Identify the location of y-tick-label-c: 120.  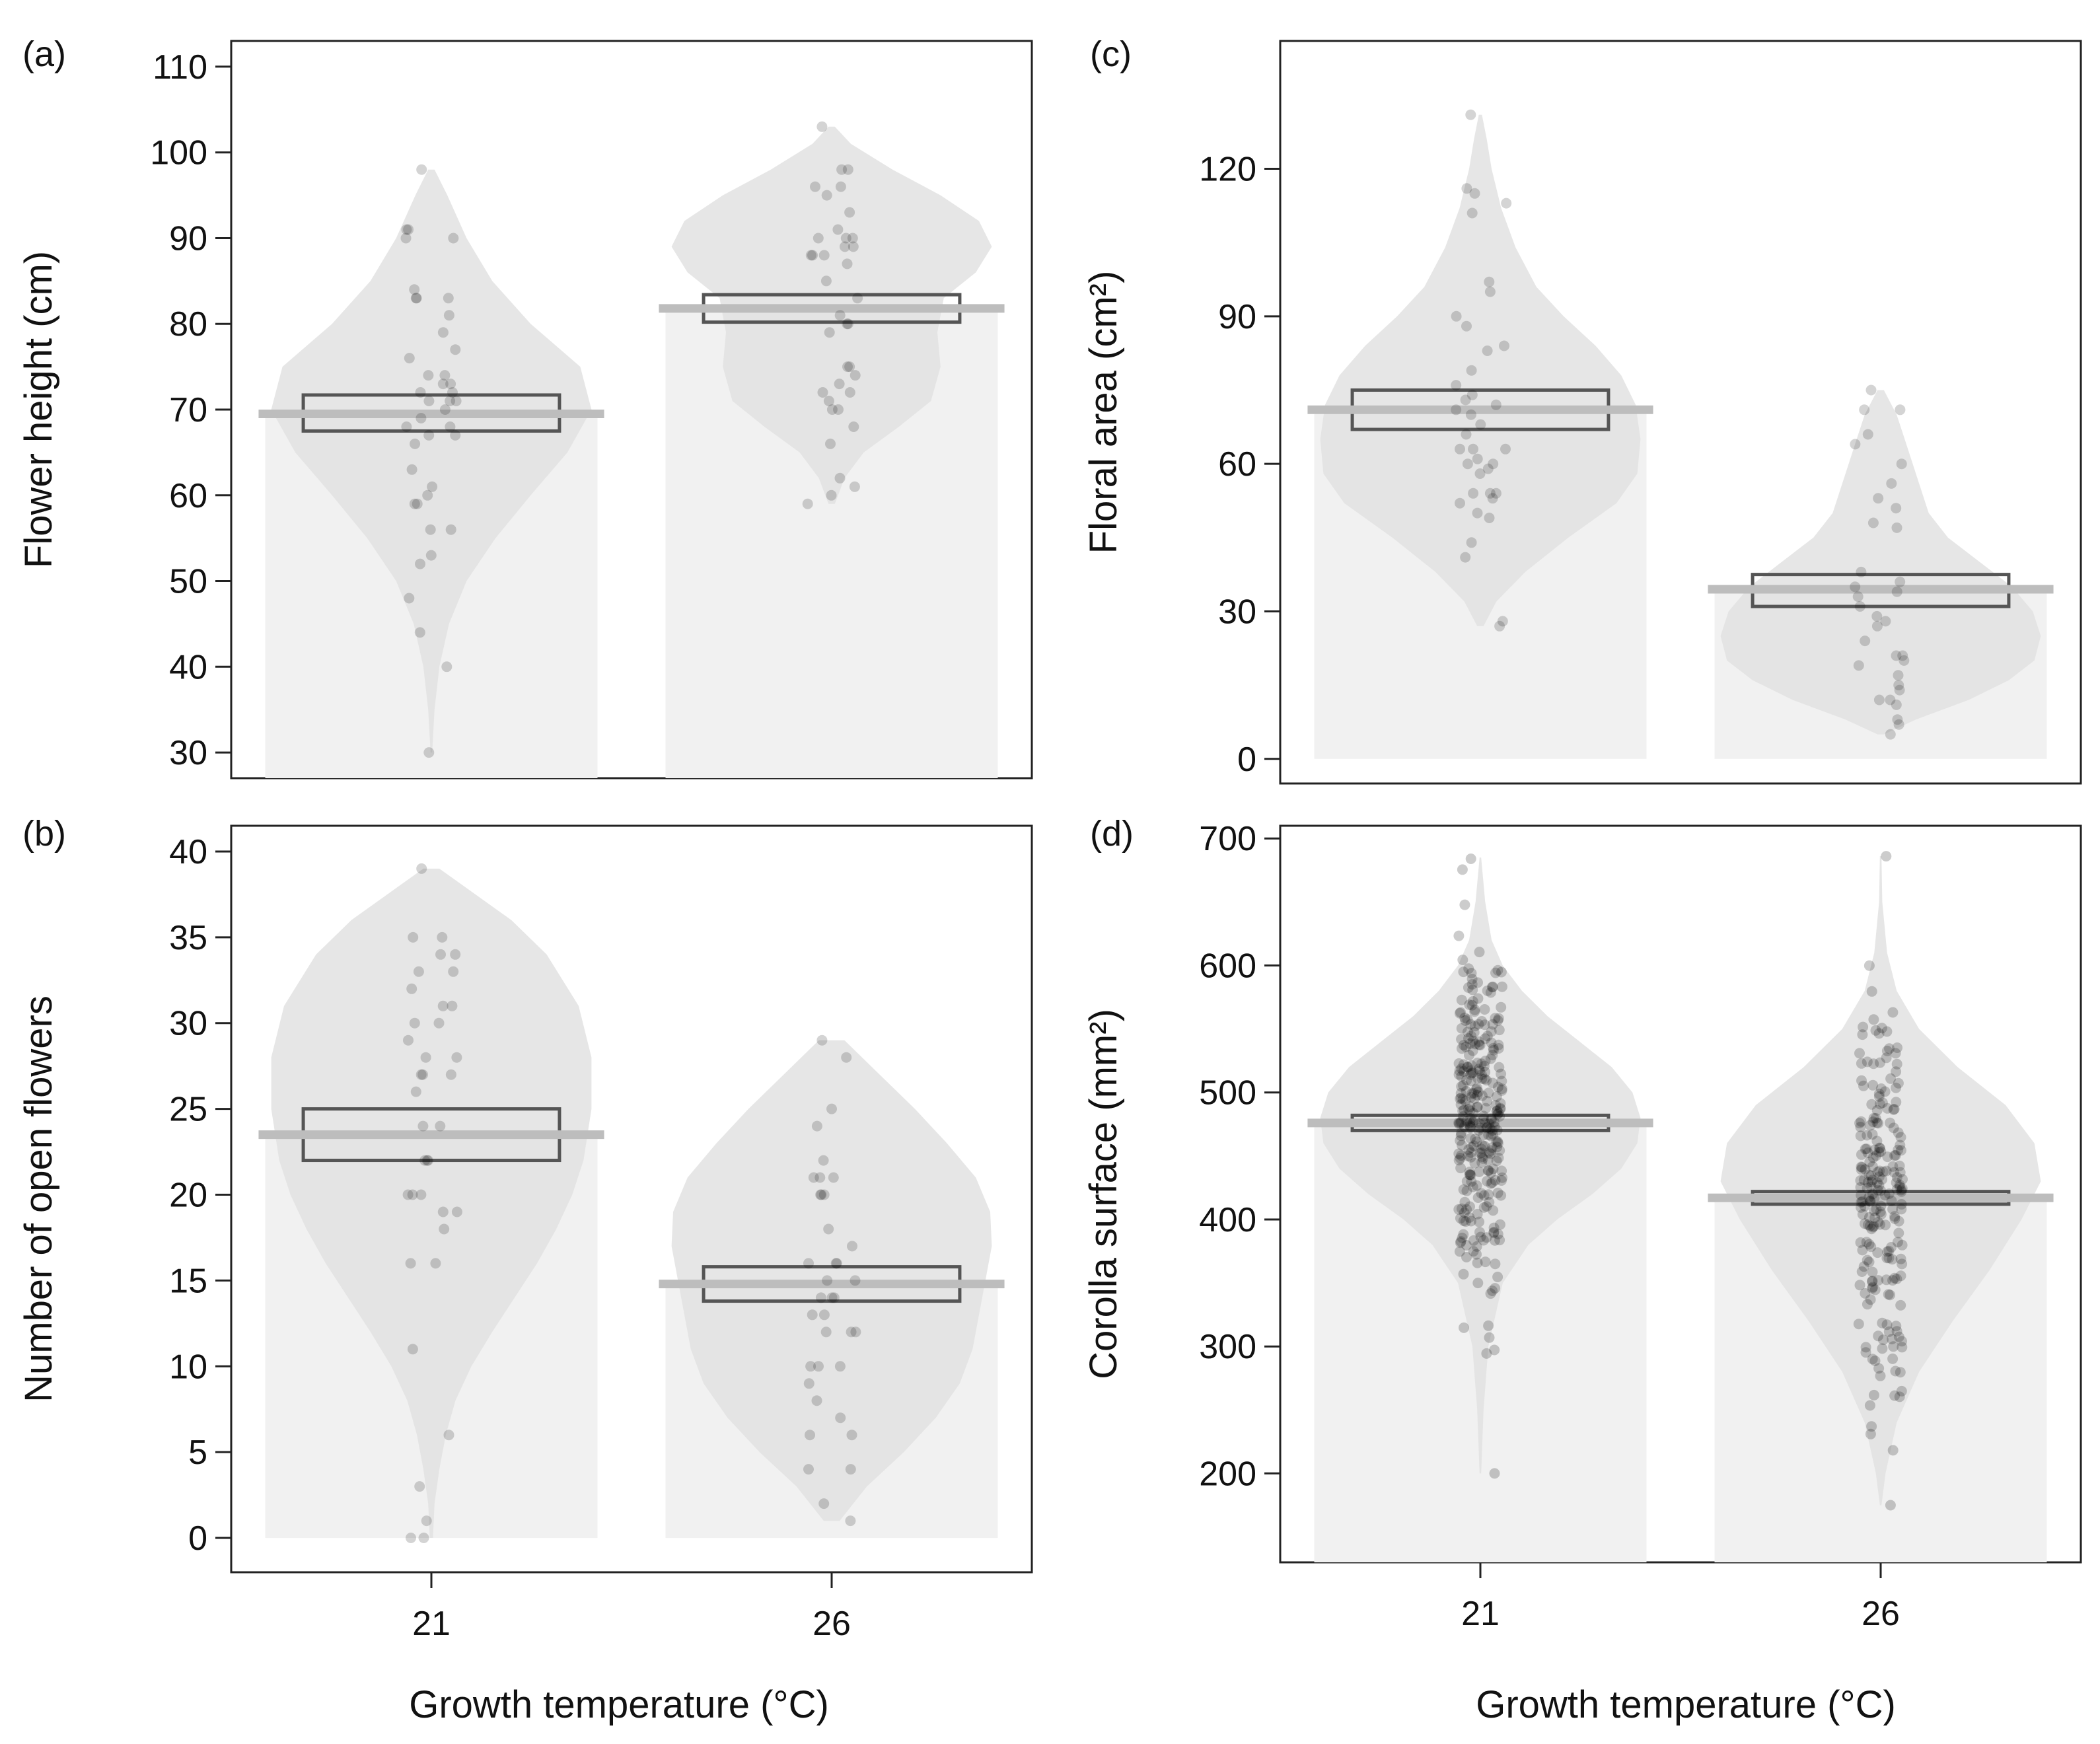
(1227, 170).